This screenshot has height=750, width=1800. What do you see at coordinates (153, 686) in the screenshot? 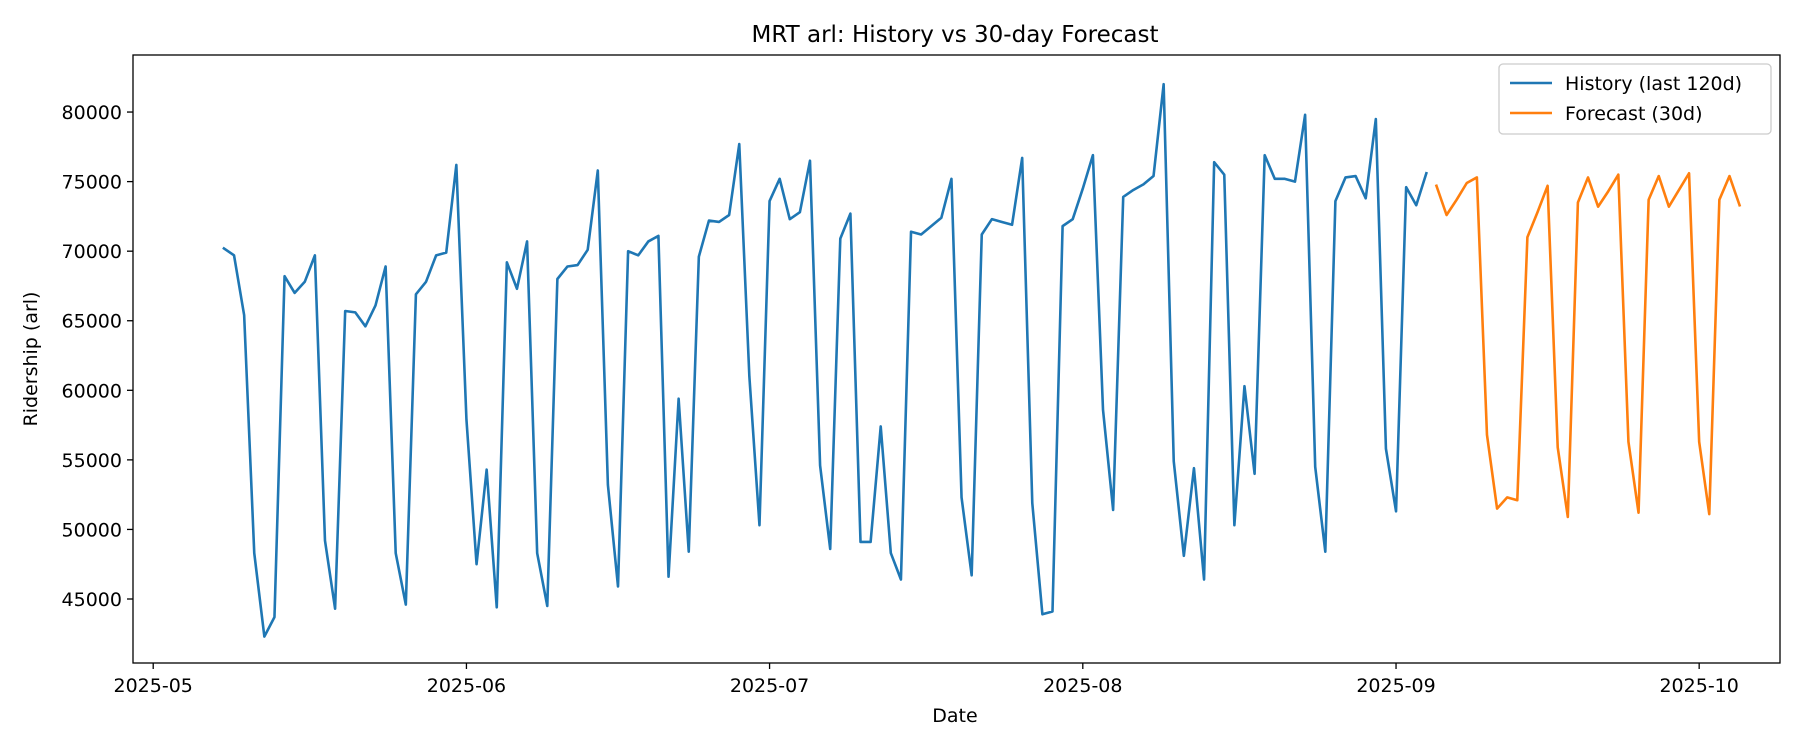
I see `x-tick-label: 2025-05` at bounding box center [153, 686].